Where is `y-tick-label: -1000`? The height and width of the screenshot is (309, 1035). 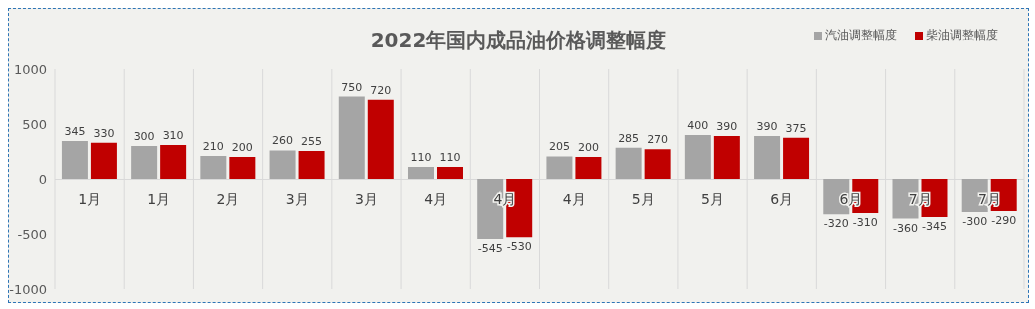
y-tick-label: -1000 is located at coordinates (28, 289).